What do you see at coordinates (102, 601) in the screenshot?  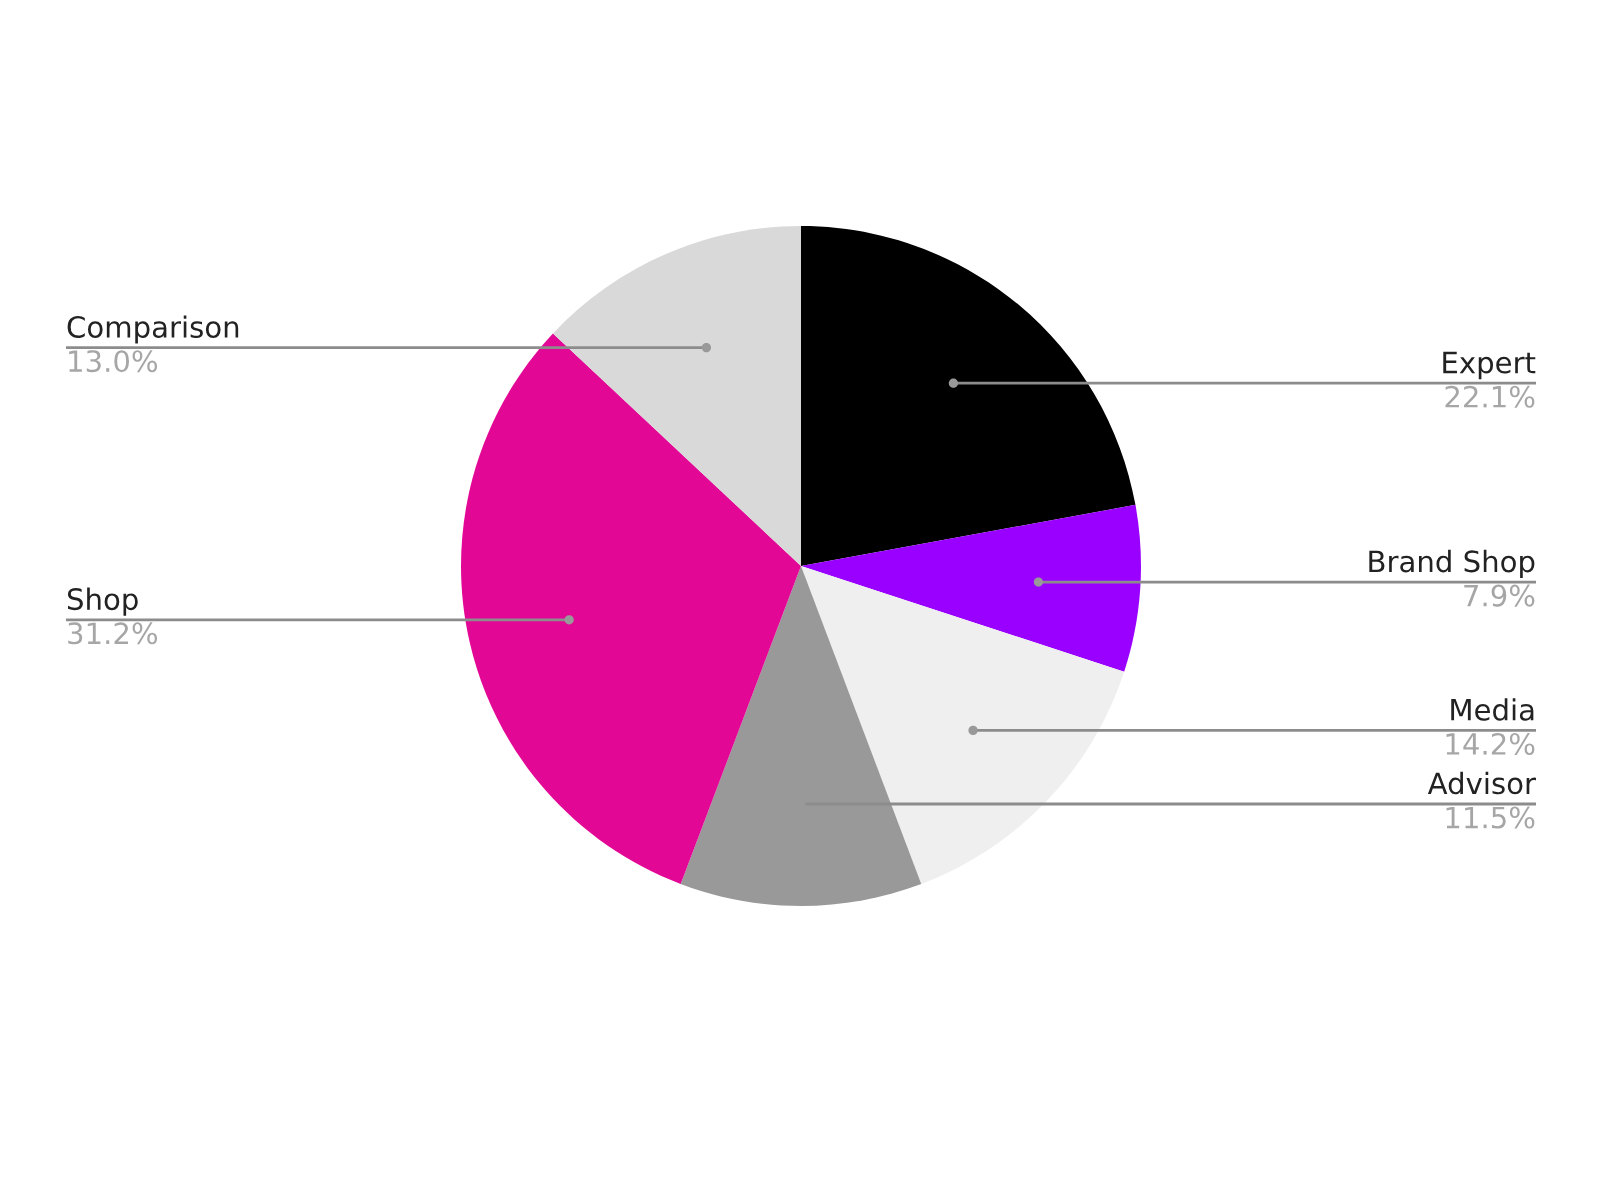 I see `slice-label: Shop` at bounding box center [102, 601].